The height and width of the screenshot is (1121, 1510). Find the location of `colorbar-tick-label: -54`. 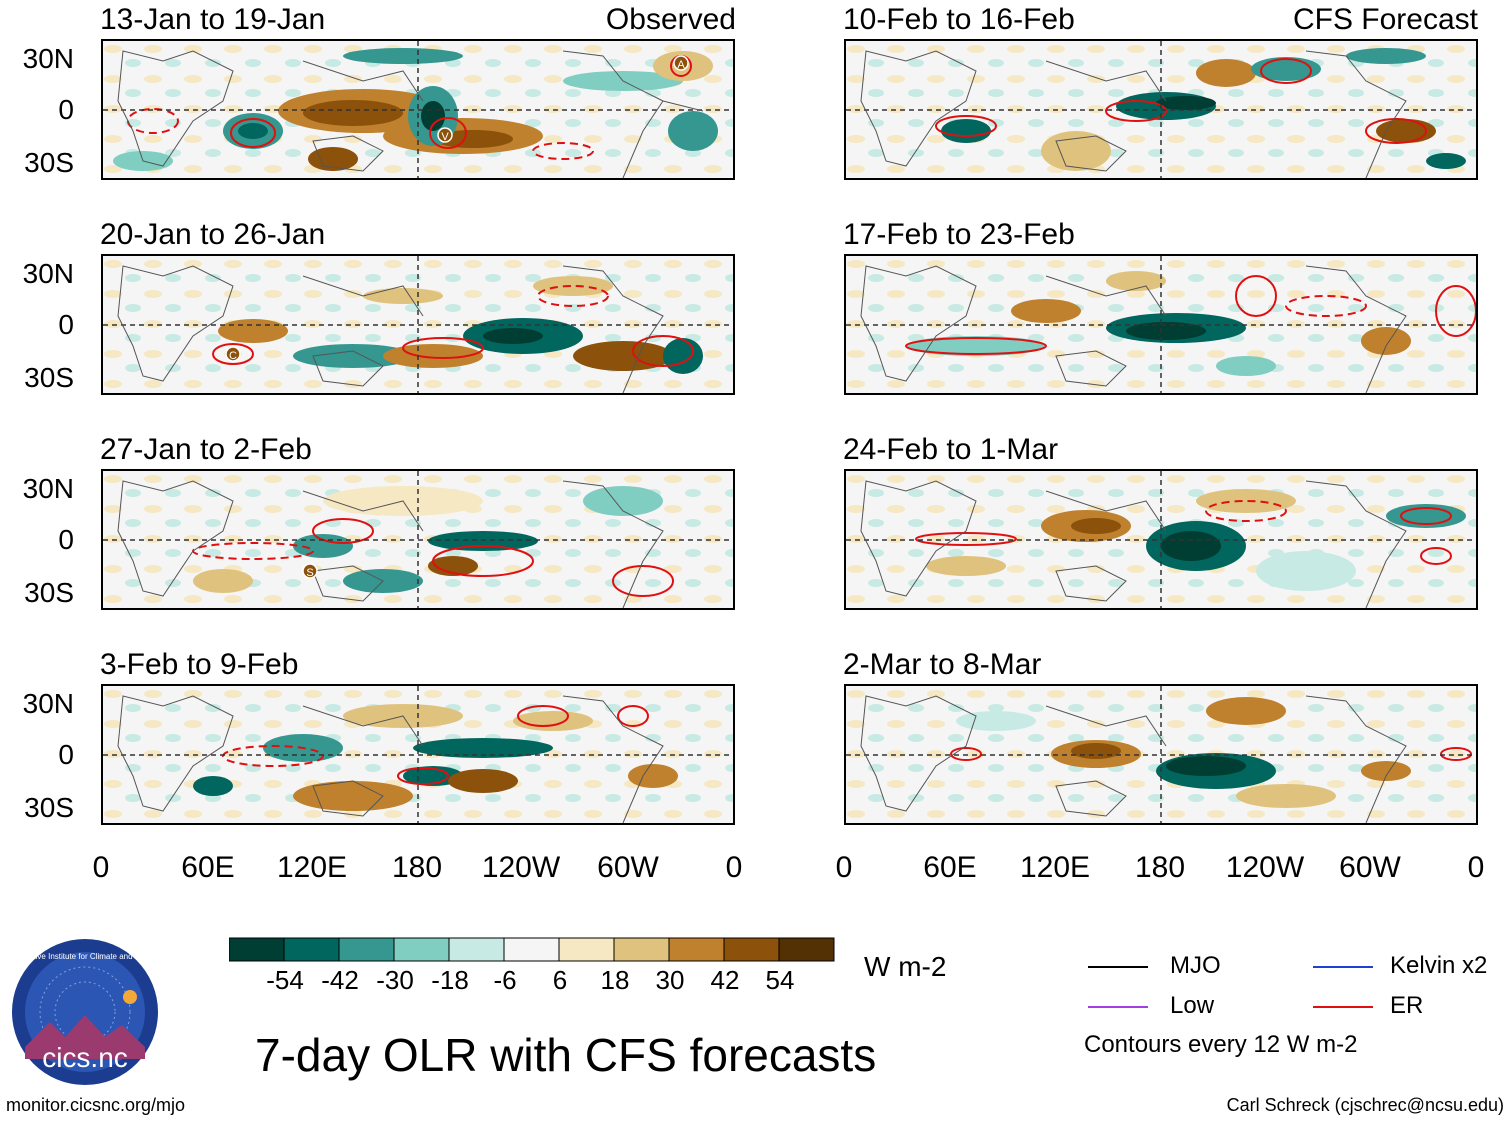

colorbar-tick-label: -54 is located at coordinates (285, 980).